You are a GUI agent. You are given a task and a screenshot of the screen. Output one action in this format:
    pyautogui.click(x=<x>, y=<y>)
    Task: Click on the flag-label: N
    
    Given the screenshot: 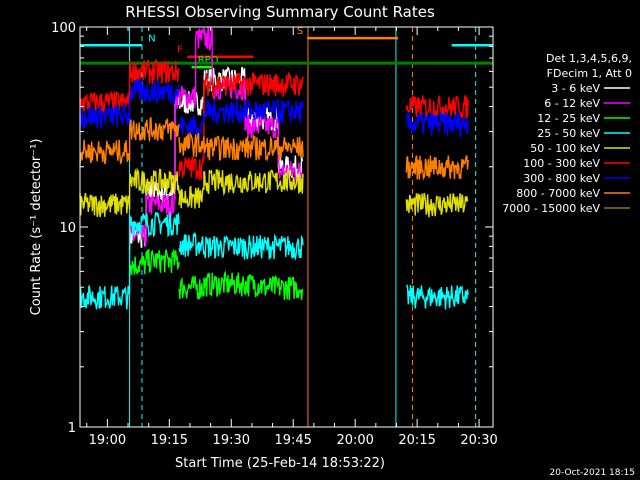 What is the action you would take?
    pyautogui.click(x=151, y=38)
    